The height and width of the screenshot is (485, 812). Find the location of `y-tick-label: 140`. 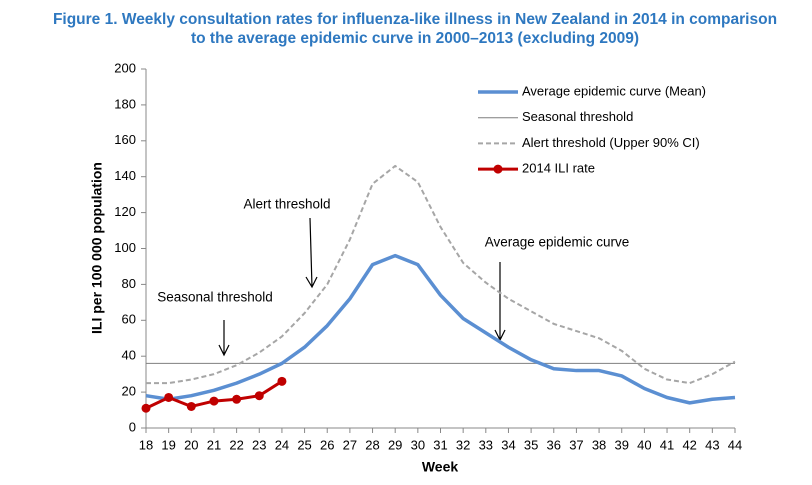

y-tick-label: 140 is located at coordinates (125, 175).